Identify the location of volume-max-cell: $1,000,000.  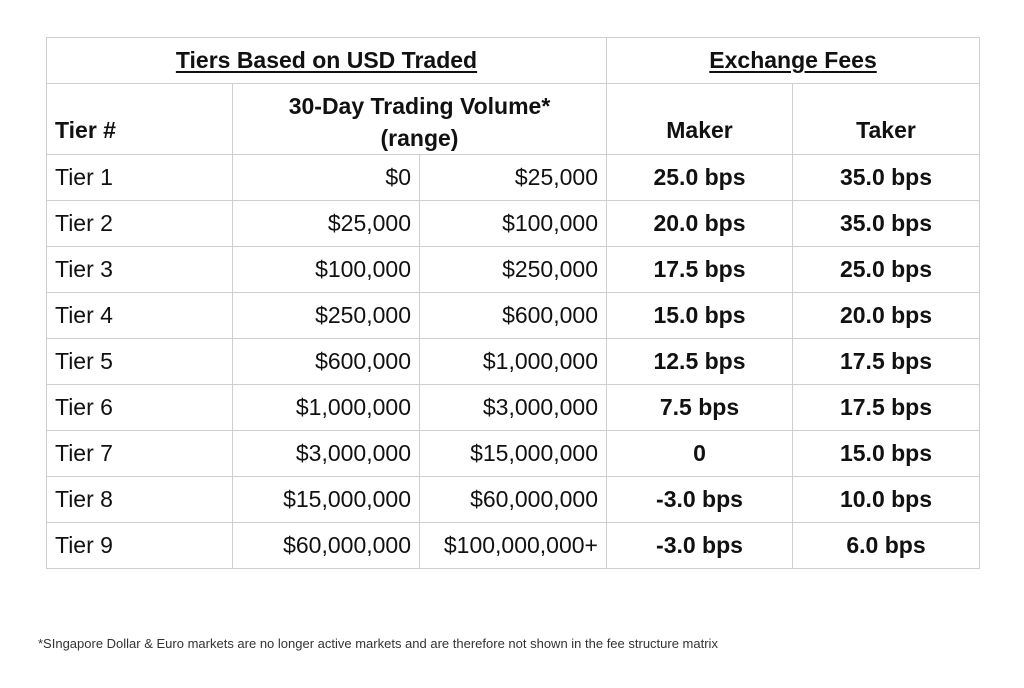
(513, 361).